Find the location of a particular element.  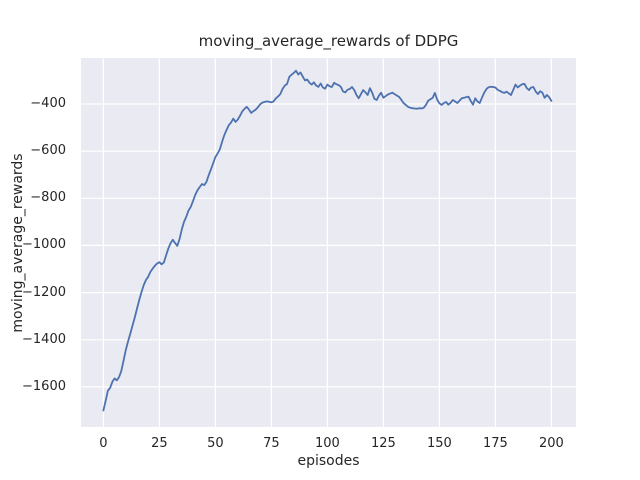

x-tick-label: 50 is located at coordinates (215, 443).